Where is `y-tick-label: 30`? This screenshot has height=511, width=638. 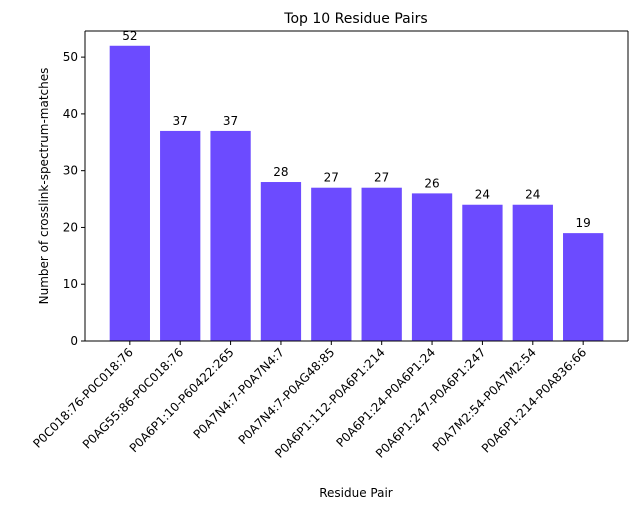
y-tick-label: 30 is located at coordinates (70, 171).